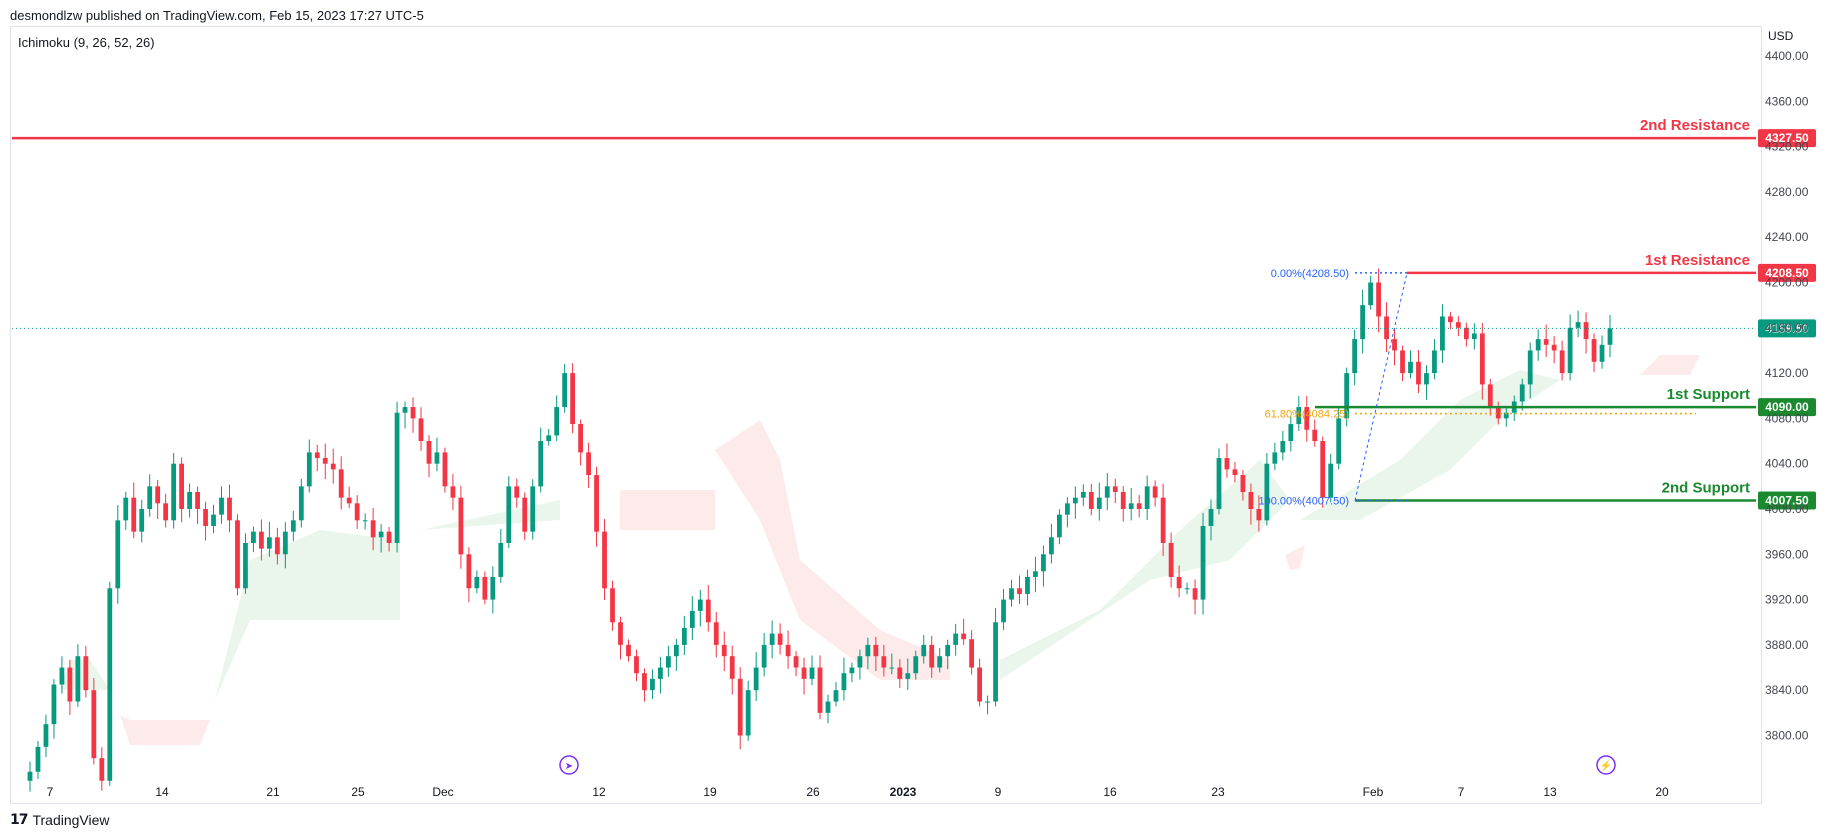 The width and height of the screenshot is (1832, 840). What do you see at coordinates (86, 42) in the screenshot?
I see `indicator-legend: Ichimoku (9, 26, 52, 26)` at bounding box center [86, 42].